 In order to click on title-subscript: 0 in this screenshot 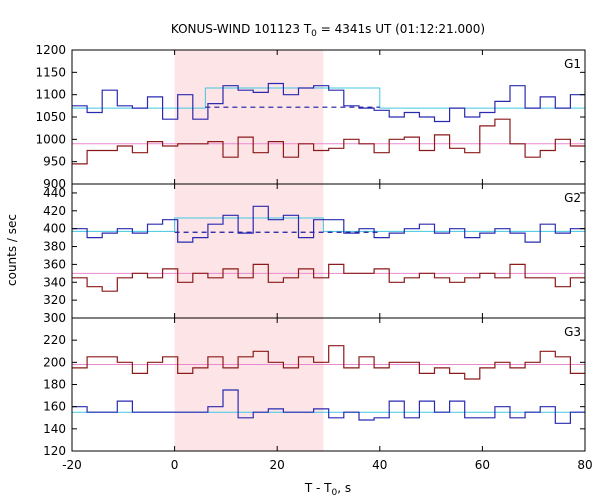, I will do `click(314, 34)`.